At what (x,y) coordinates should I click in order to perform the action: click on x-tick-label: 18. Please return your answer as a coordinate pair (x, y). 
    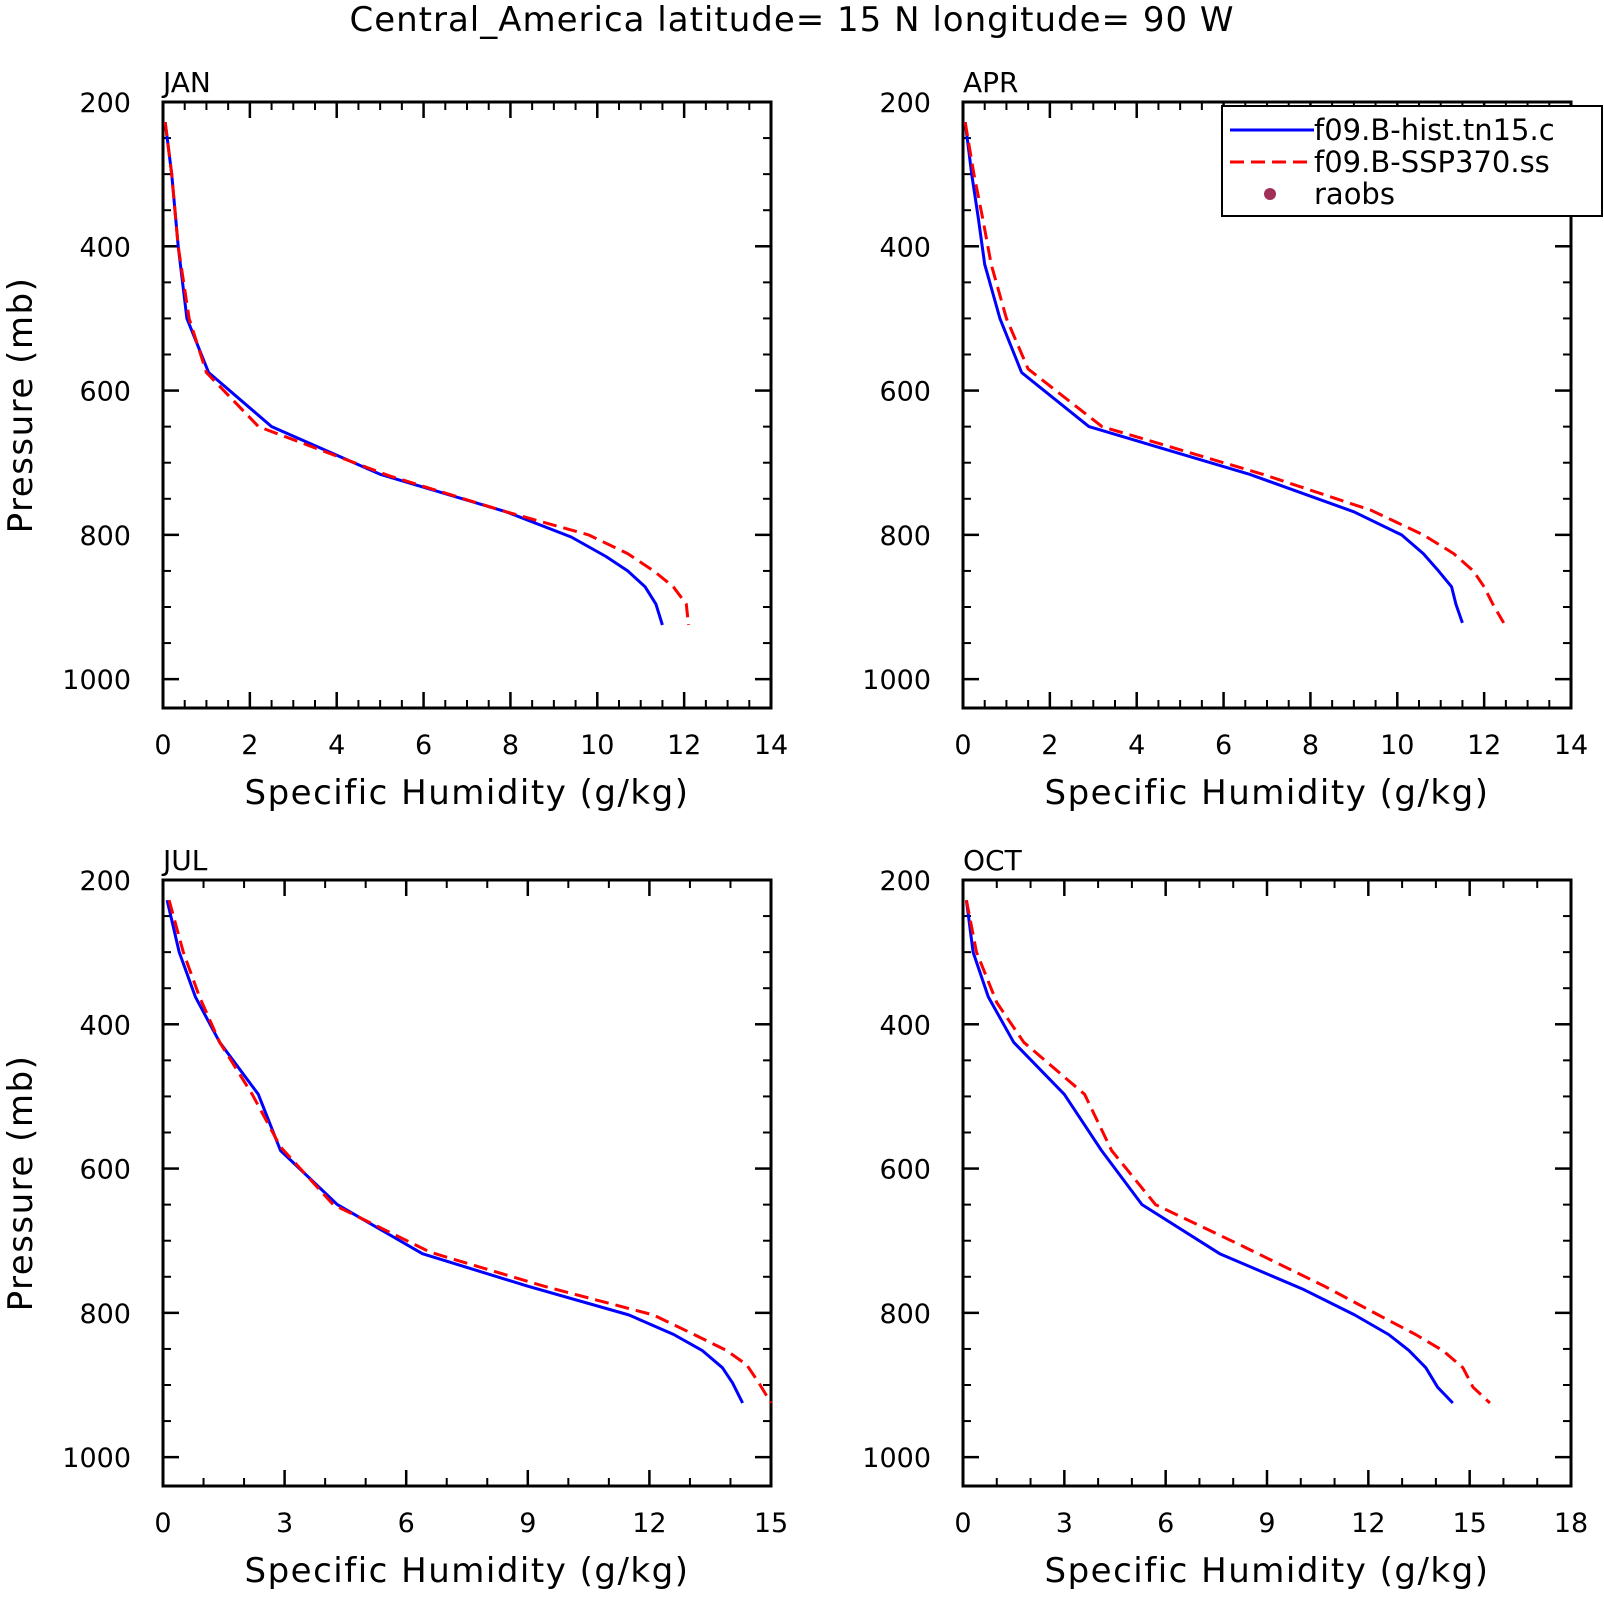
    Looking at the image, I should click on (1571, 1523).